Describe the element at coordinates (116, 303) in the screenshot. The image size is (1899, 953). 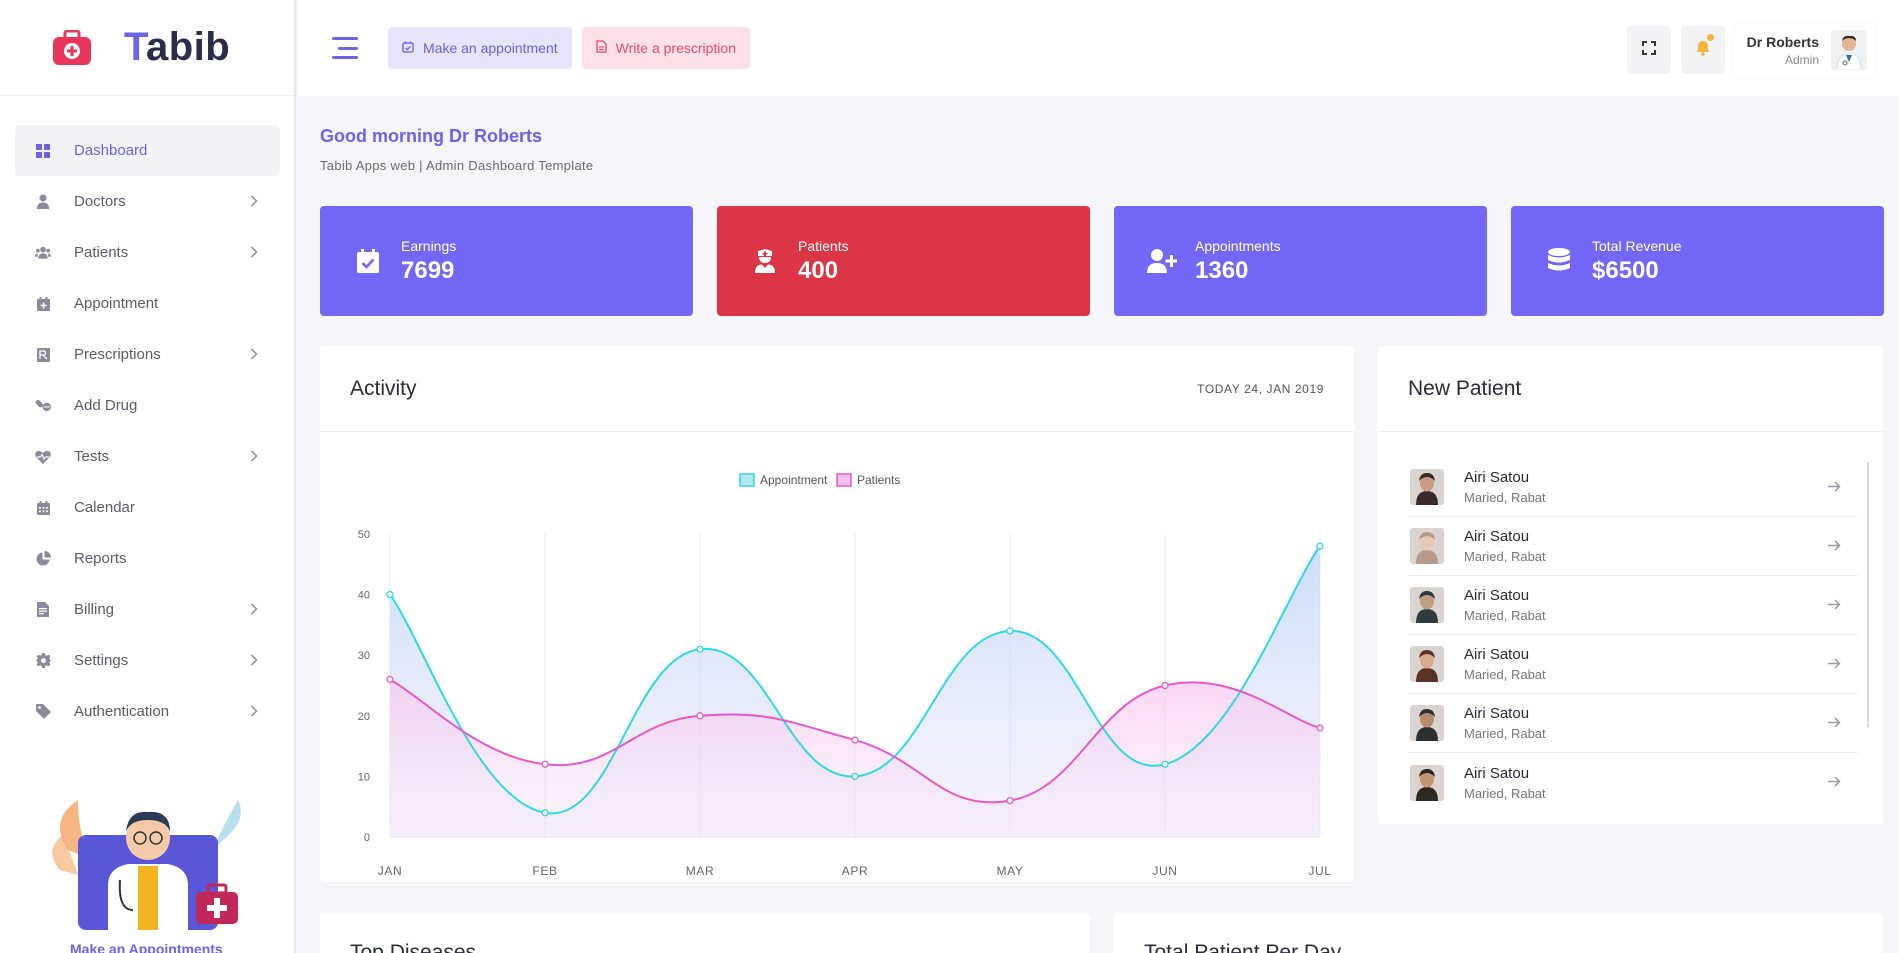
I see `sidebar-item-label: Appointment` at that location.